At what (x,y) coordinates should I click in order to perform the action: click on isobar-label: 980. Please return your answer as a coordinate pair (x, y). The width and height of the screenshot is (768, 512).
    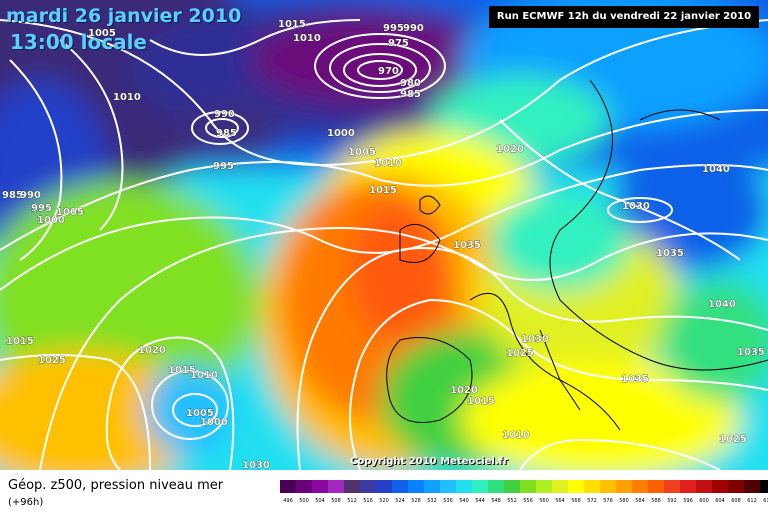
    Looking at the image, I should click on (410, 83).